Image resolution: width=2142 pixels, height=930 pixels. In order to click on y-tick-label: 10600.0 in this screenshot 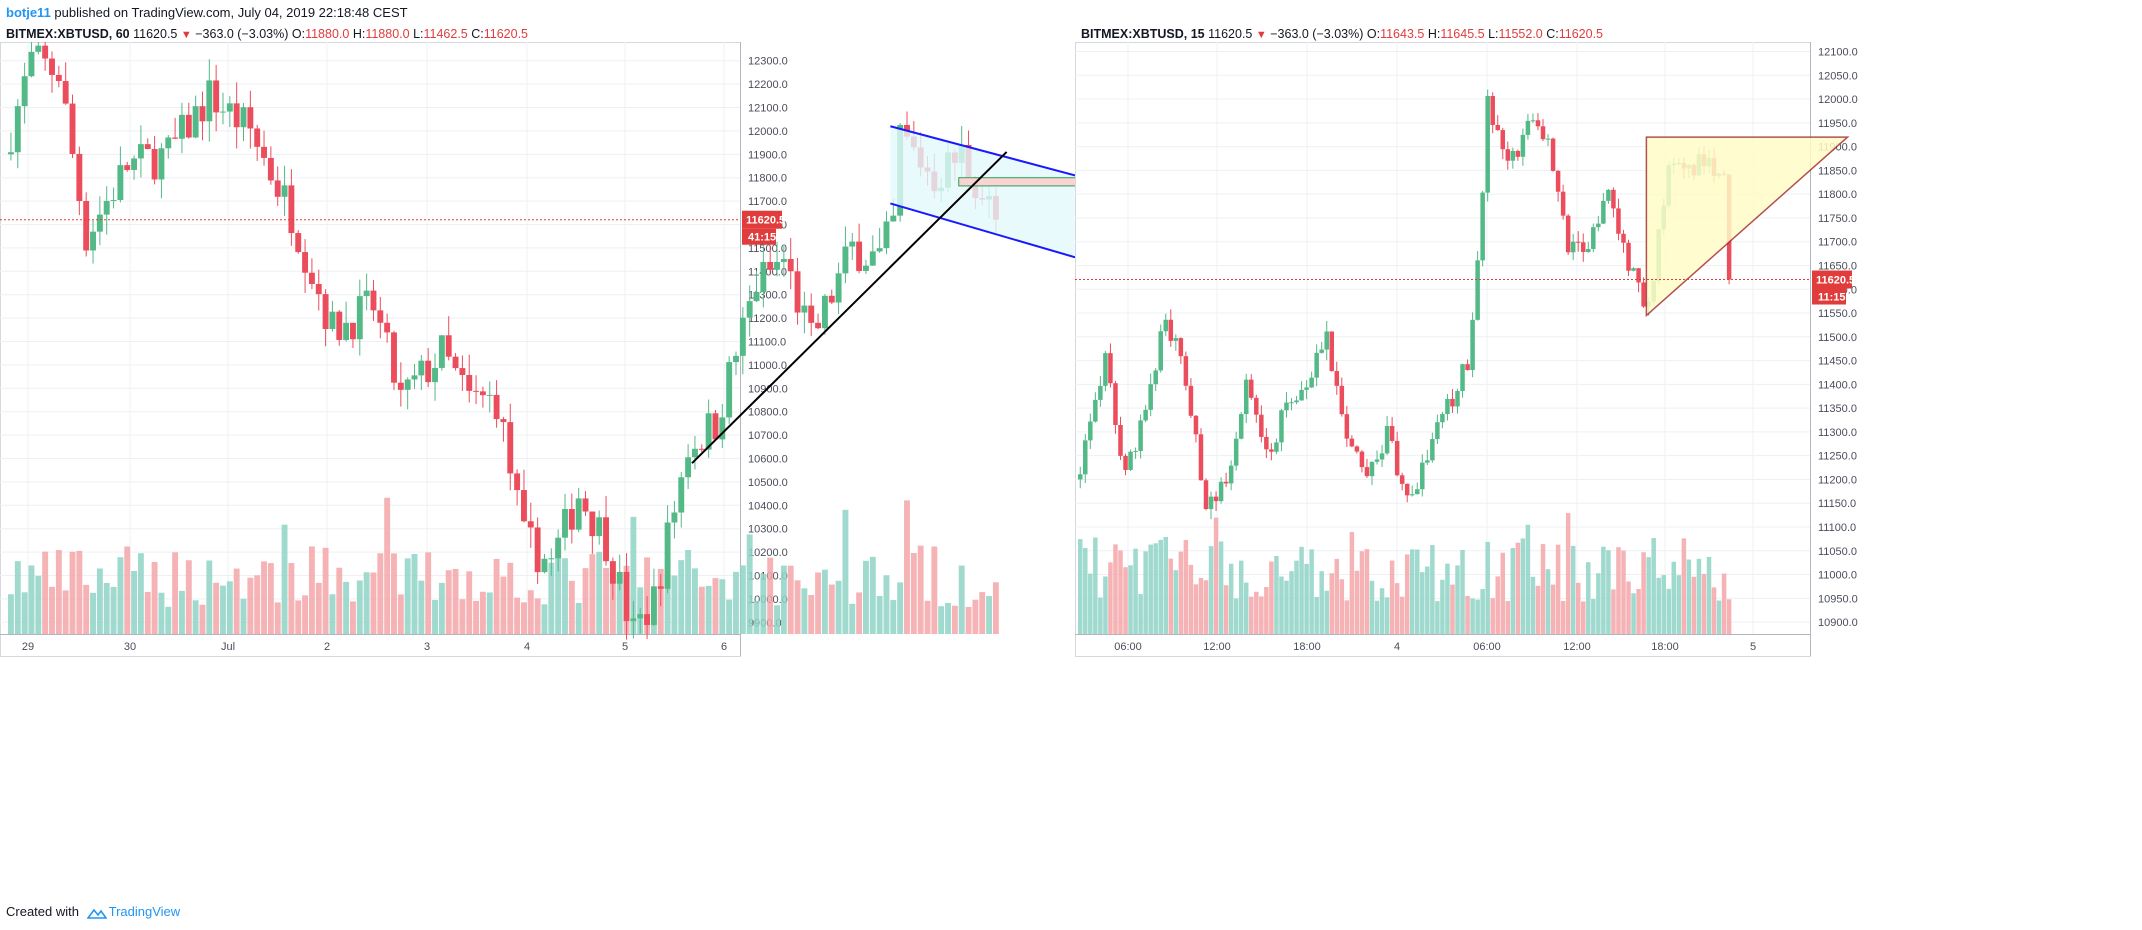, I will do `click(768, 460)`.